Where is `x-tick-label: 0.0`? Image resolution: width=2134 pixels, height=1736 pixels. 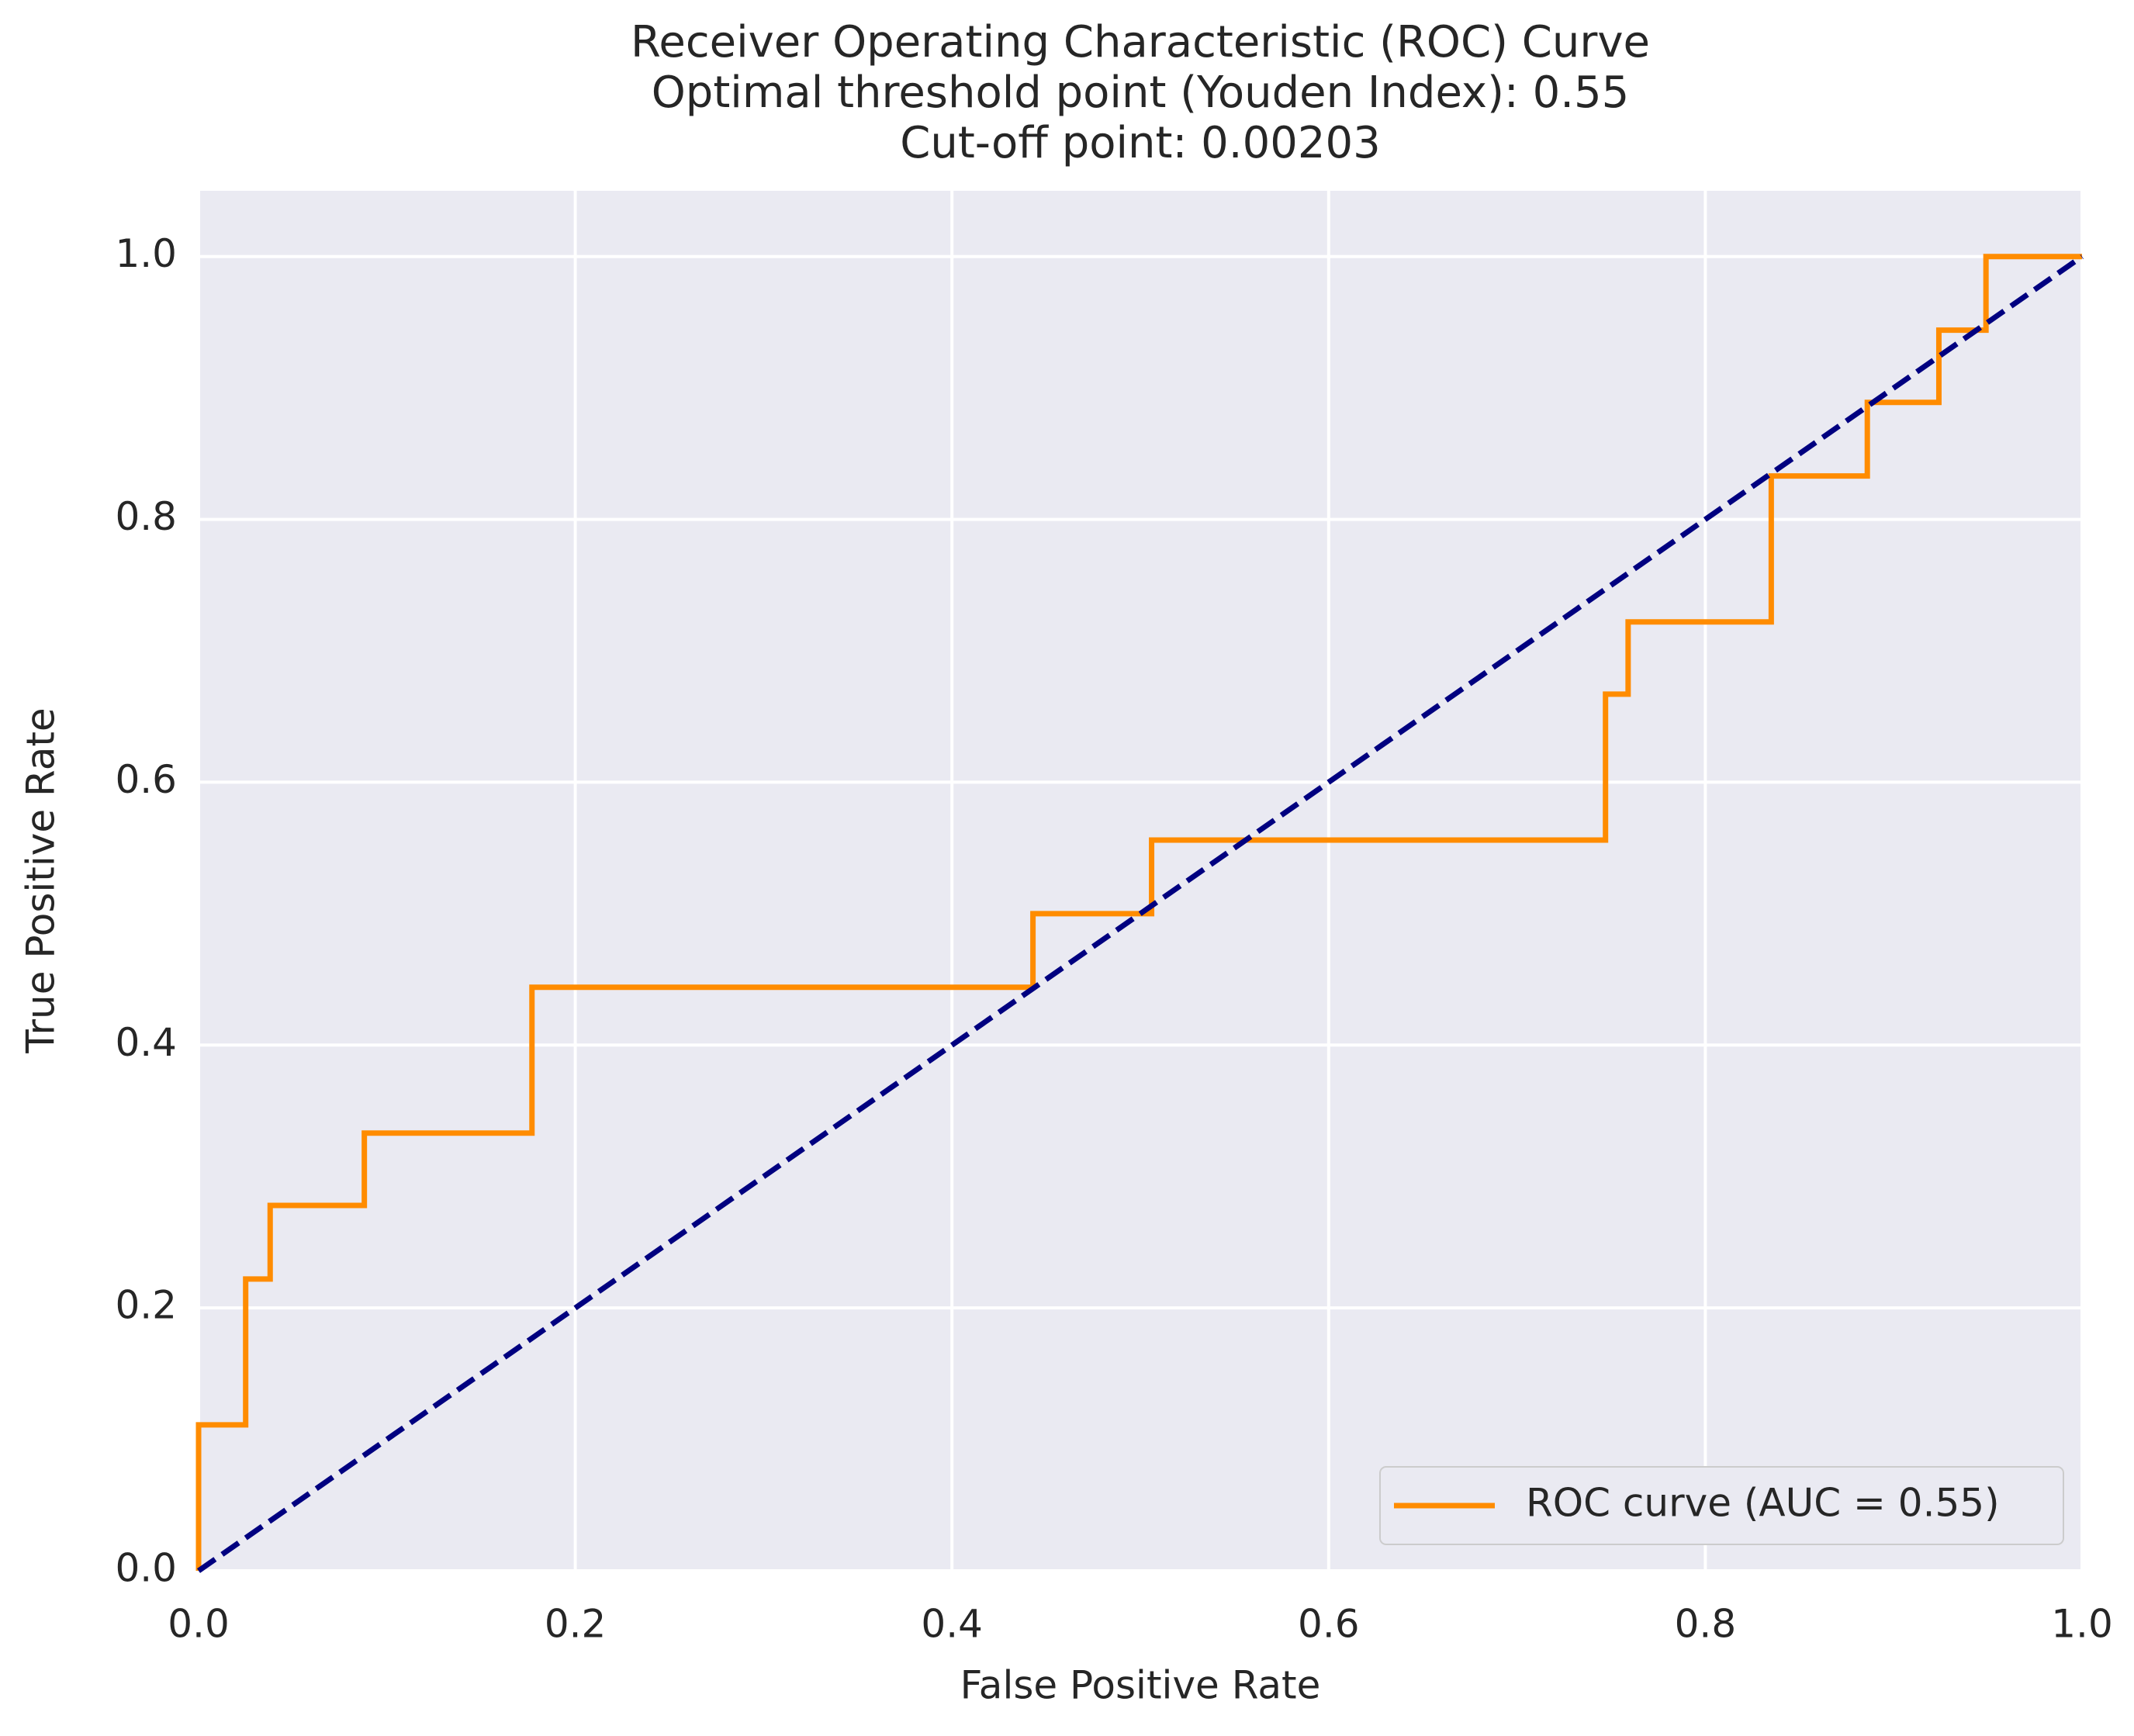
x-tick-label: 0.0 is located at coordinates (199, 1624).